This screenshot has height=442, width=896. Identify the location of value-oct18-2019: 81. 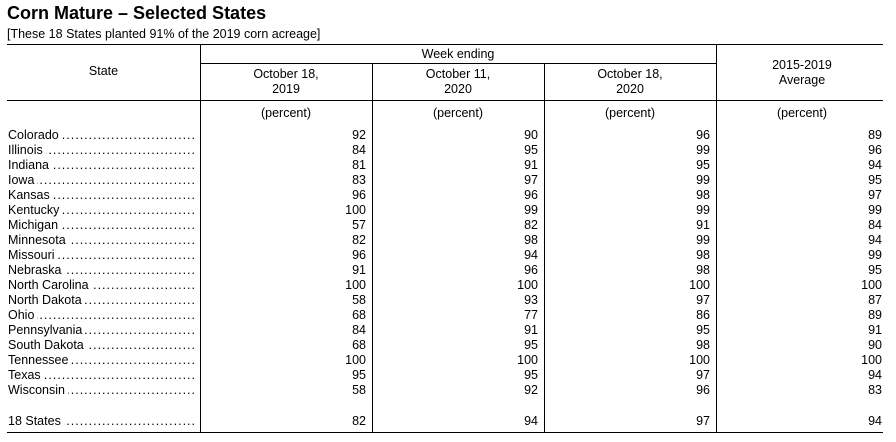
(359, 165).